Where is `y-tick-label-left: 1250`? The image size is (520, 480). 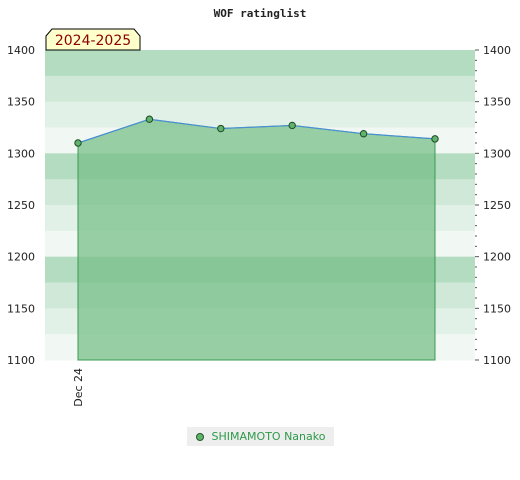
y-tick-label-left: 1250 is located at coordinates (21, 205).